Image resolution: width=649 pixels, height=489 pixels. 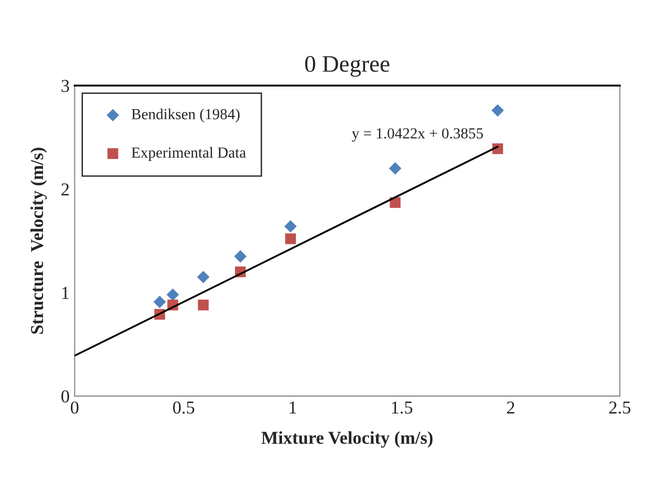 I want to click on legend-label: Bendiksen (1984), so click(x=186, y=115).